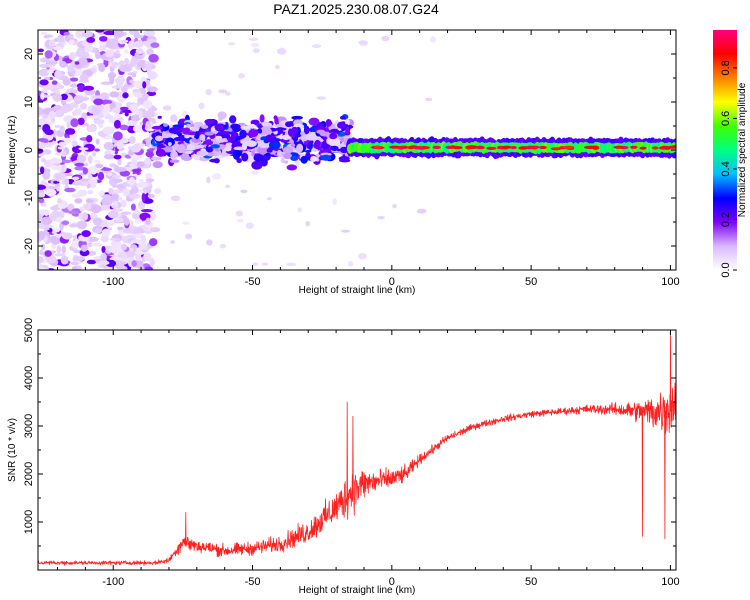 This screenshot has height=600, width=750. What do you see at coordinates (113, 282) in the screenshot?
I see `spectrogram-x-tick-label: -100` at bounding box center [113, 282].